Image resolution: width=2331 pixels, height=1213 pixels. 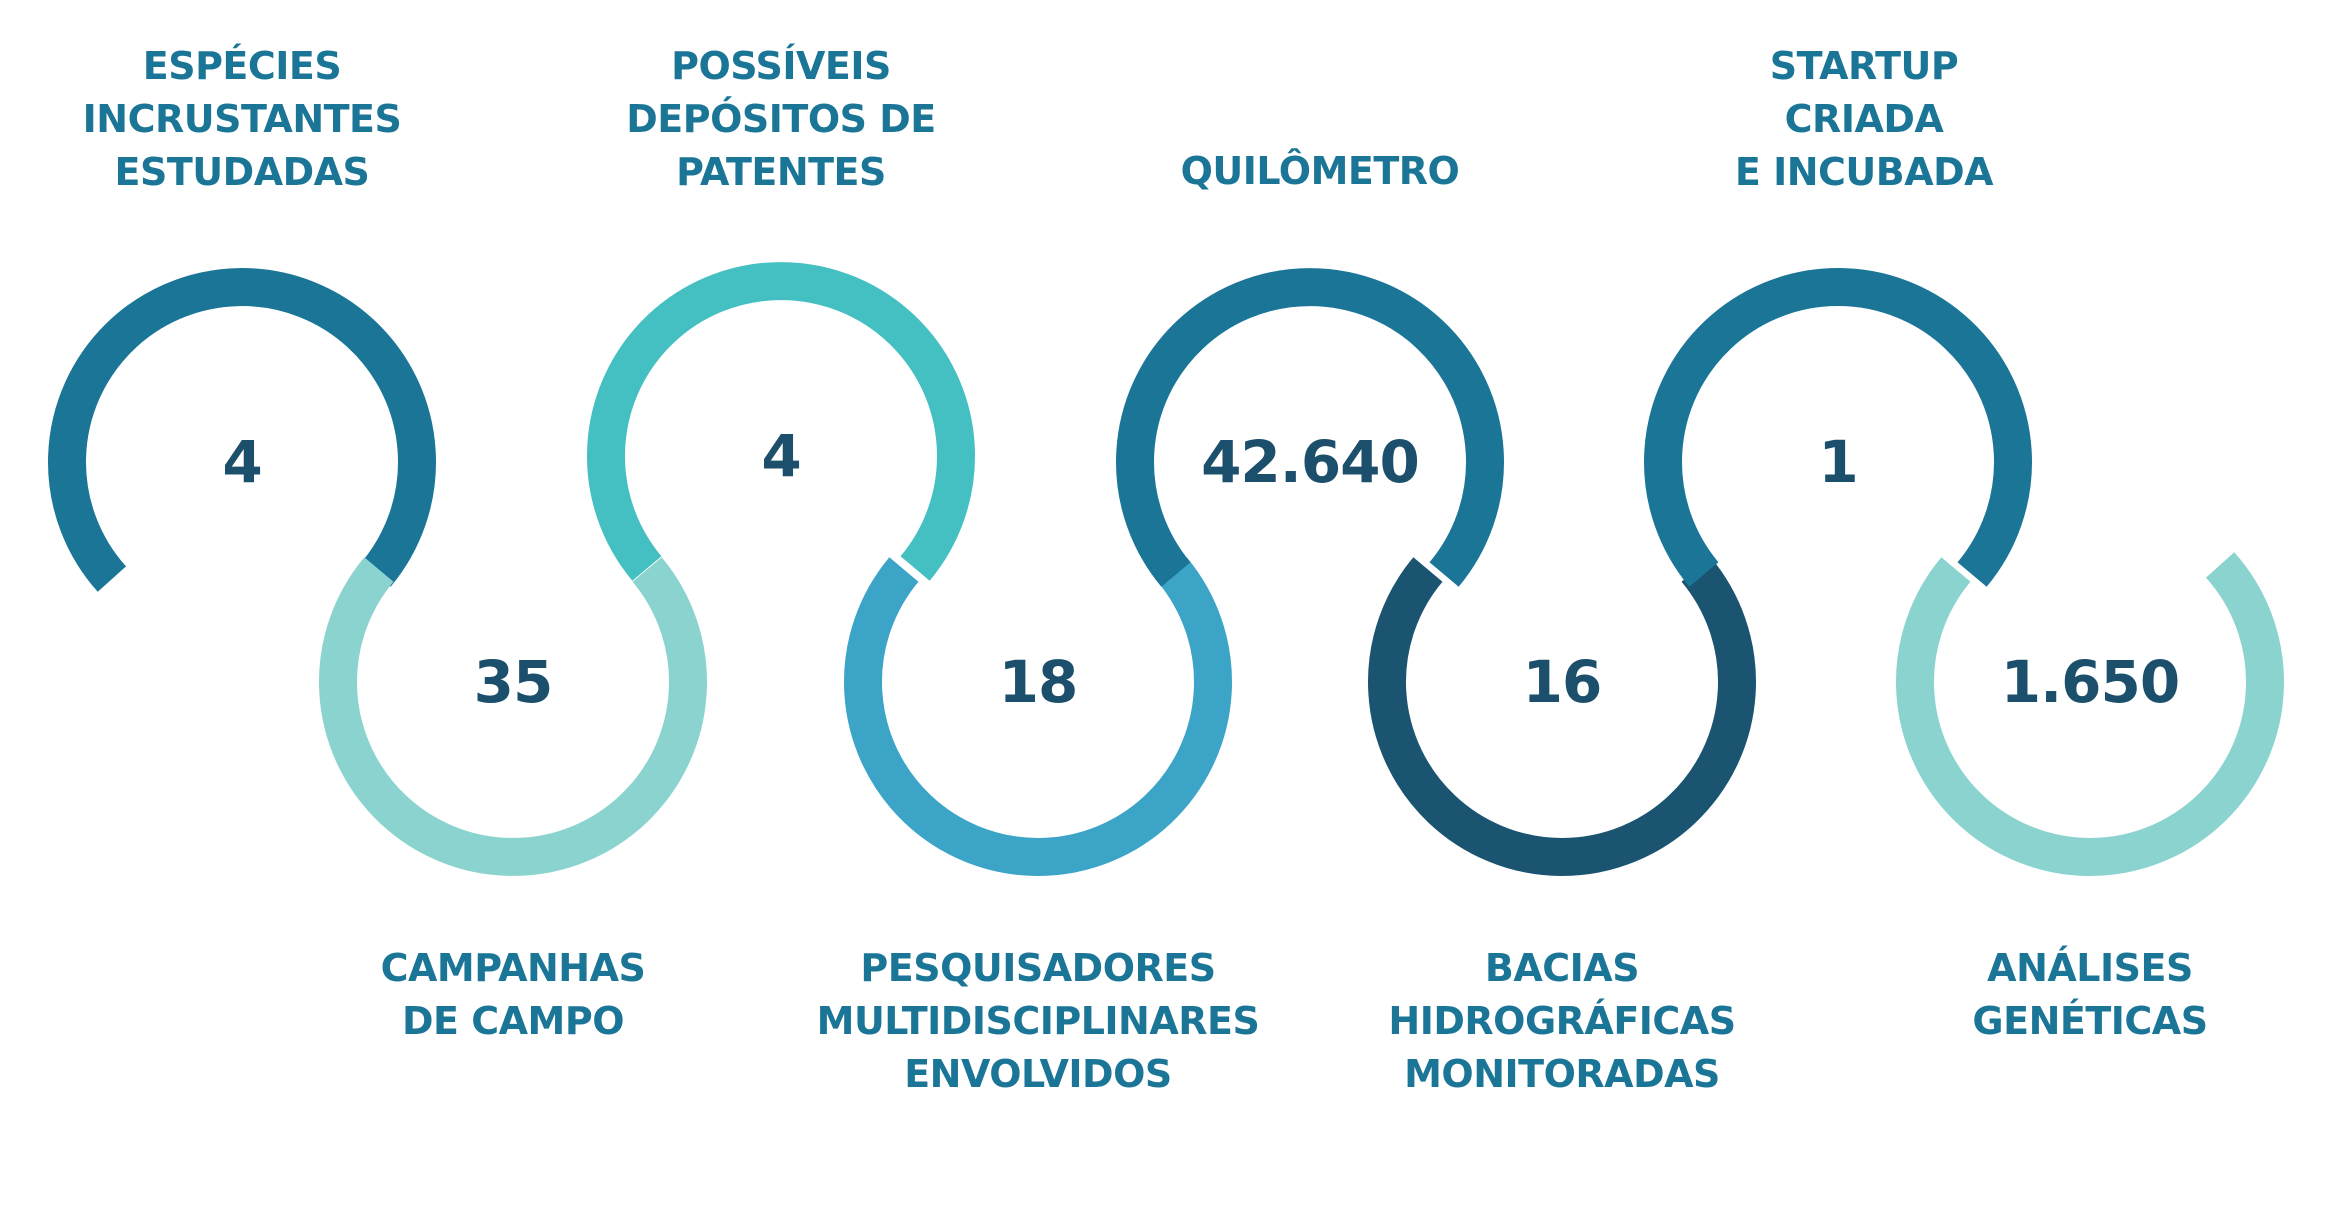 What do you see at coordinates (1310, 462) in the screenshot?
I see `metric-value-quilometro: 42.640` at bounding box center [1310, 462].